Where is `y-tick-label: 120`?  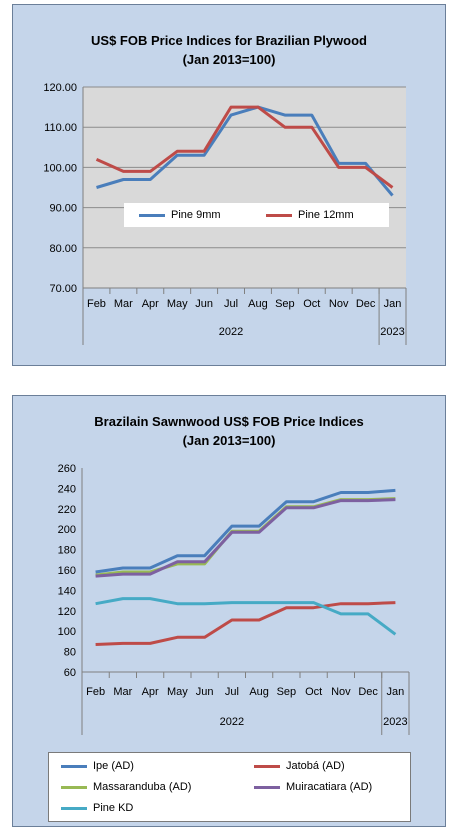
y-tick-label: 120 is located at coordinates (67, 612).